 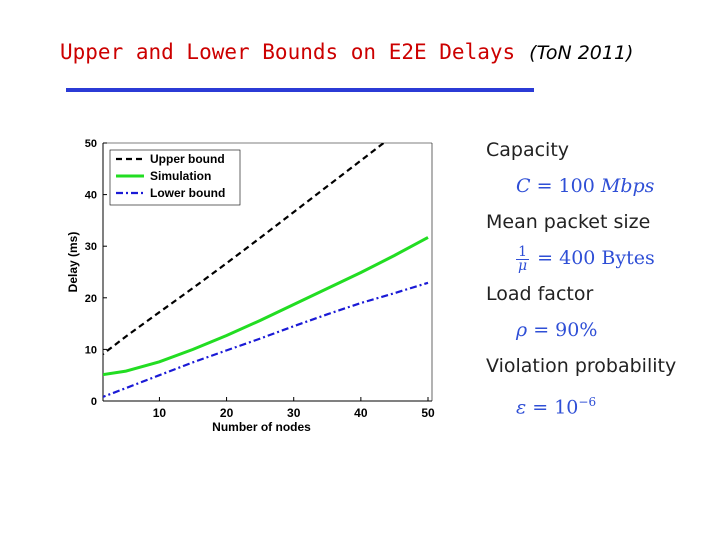 I want to click on violation-symbol: ε, so click(x=521, y=407).